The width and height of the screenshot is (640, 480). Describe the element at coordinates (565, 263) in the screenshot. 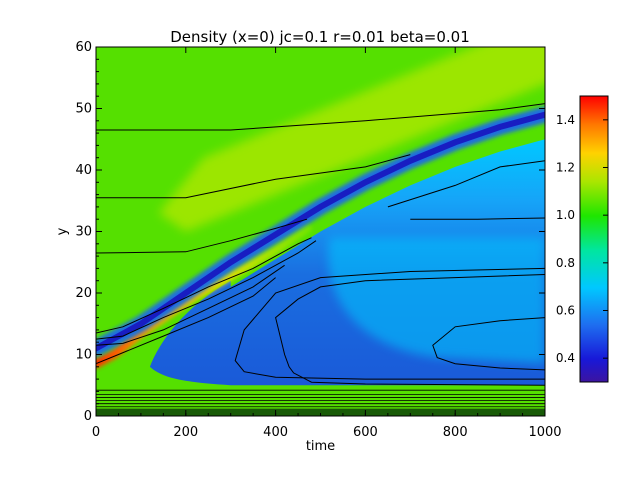

I see `colorbar-tick-label: 0.8` at that location.